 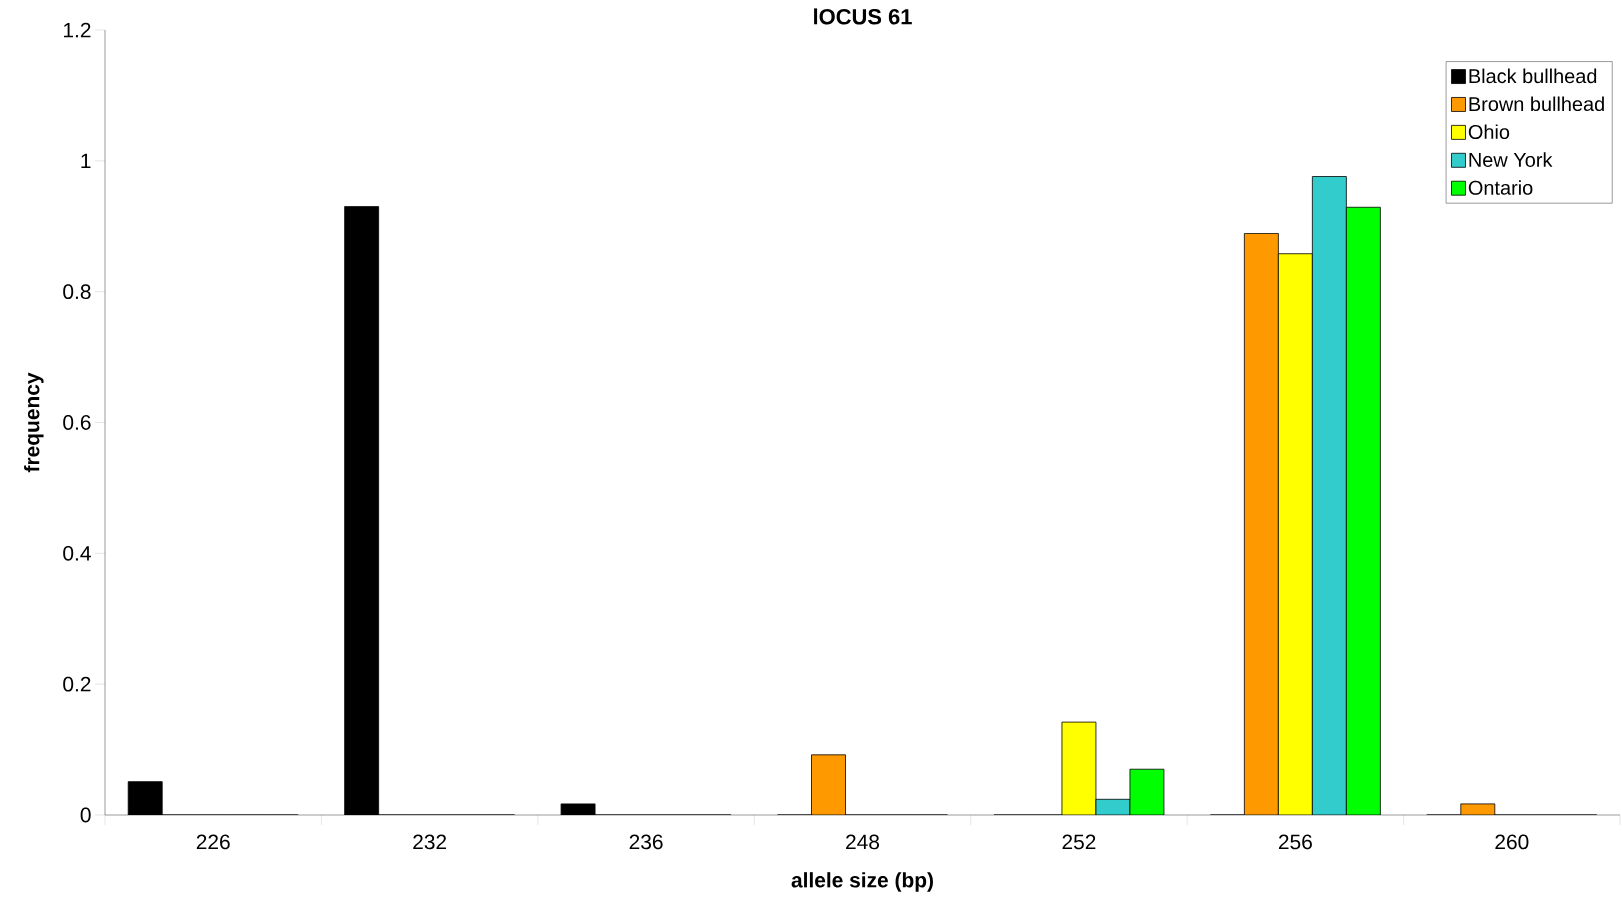 What do you see at coordinates (77, 553) in the screenshot?
I see `y-tick-label: 0.4` at bounding box center [77, 553].